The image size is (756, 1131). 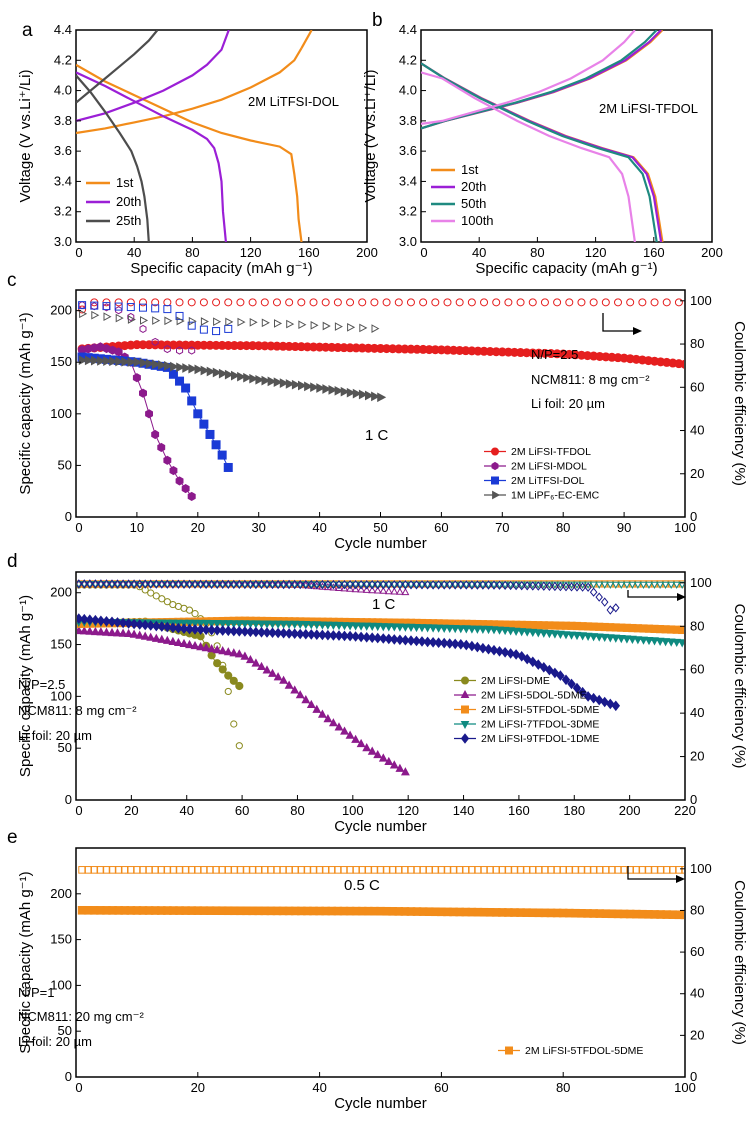 I want to click on curve-20th-discharge, so click(x=151, y=156).